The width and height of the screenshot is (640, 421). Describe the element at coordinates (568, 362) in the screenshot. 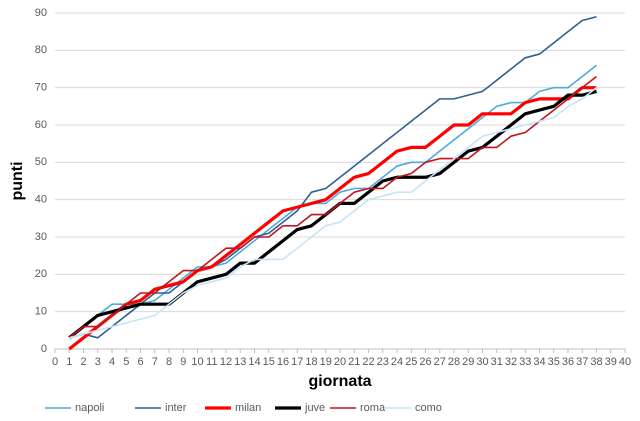

I see `x-tick-label: 36` at that location.